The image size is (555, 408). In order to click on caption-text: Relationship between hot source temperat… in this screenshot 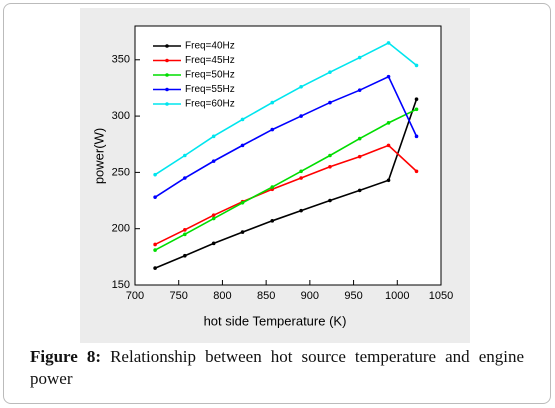, I will do `click(277, 367)`.